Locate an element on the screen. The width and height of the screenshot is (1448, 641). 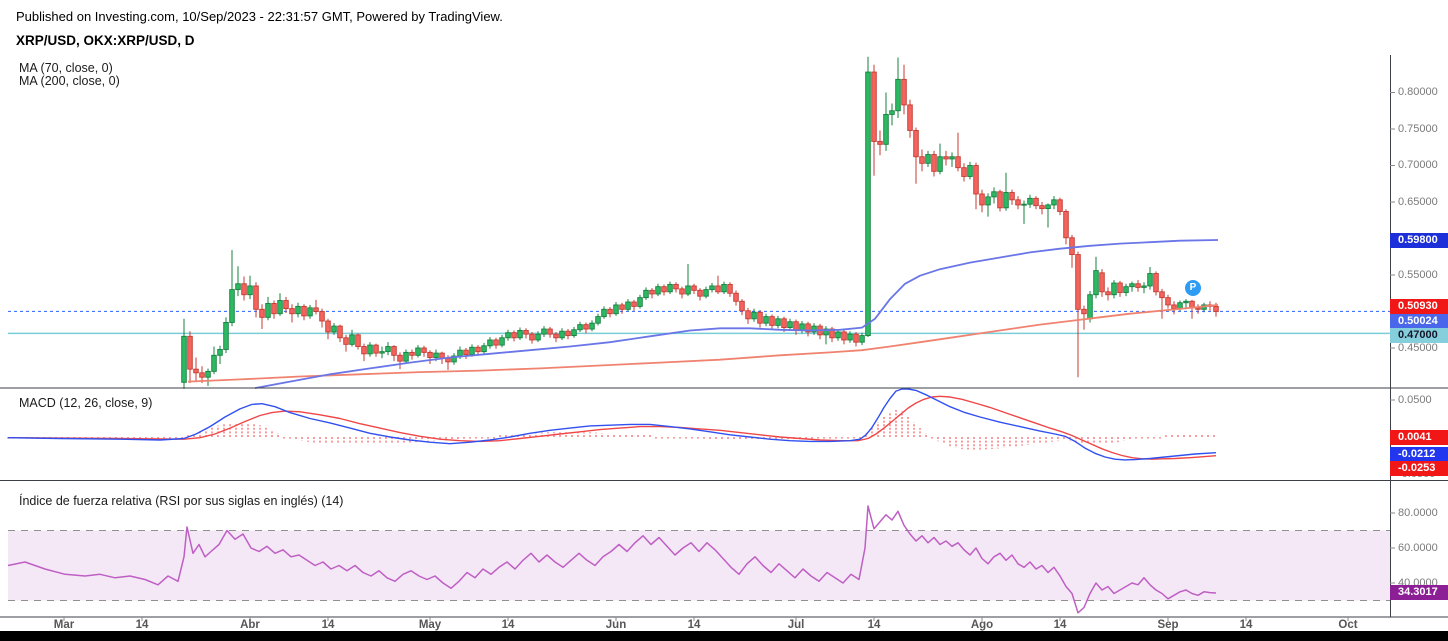
ma200-line is located at coordinates (703, 343).